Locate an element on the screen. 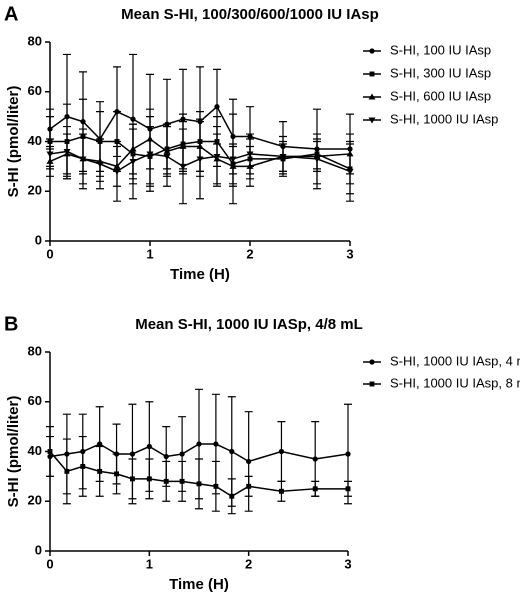 The image size is (520, 600). panel-label: A is located at coordinates (11, 14).